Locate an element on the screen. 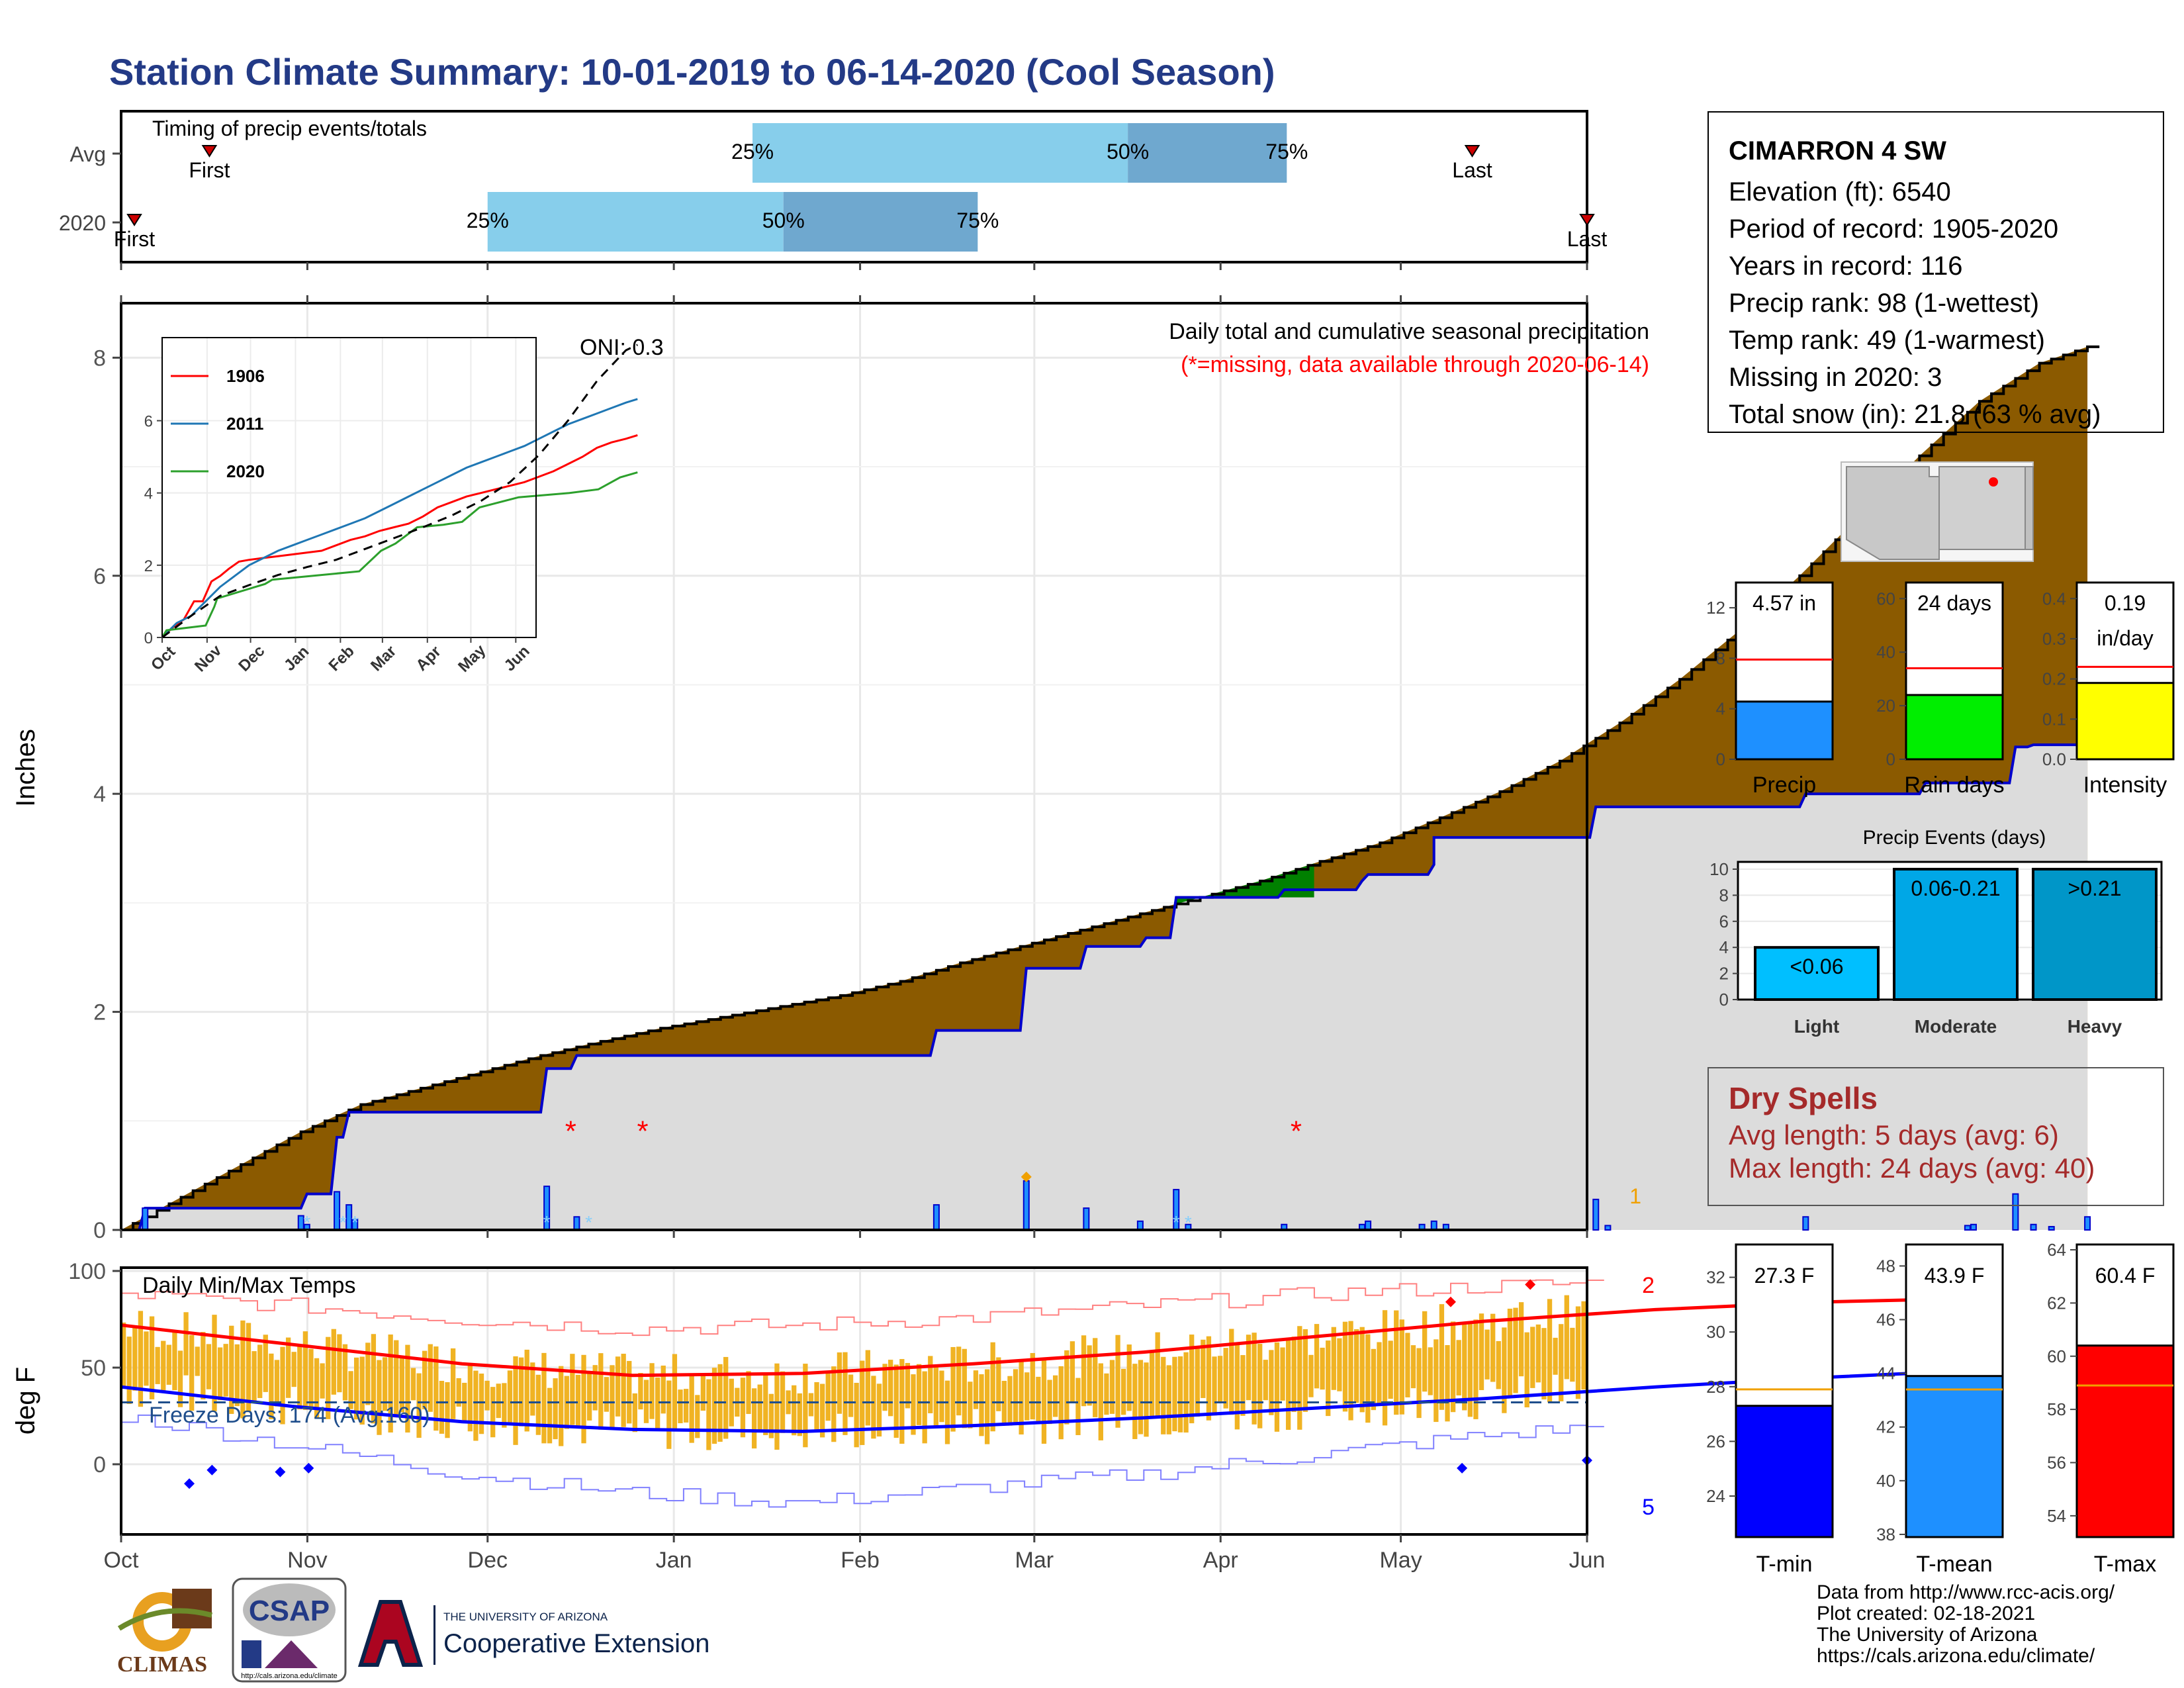  precip-y-tick-label: 12 is located at coordinates (1715, 608).